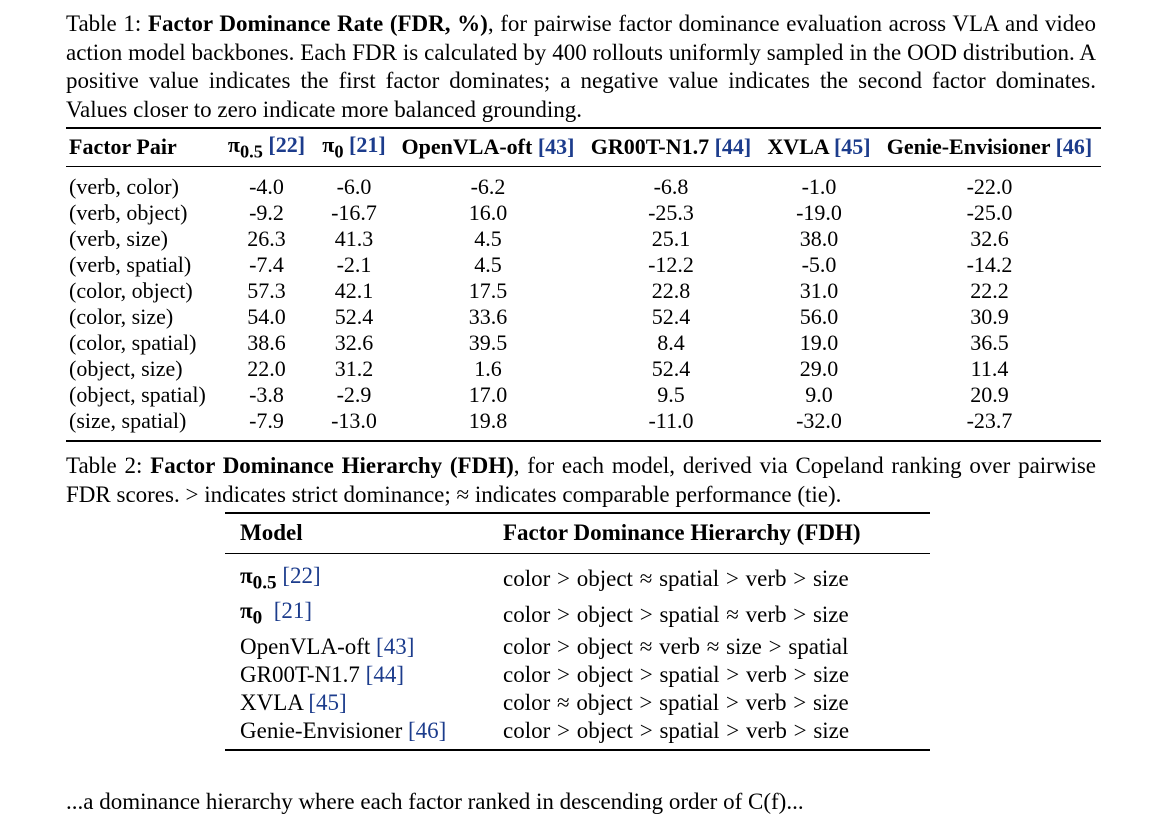 The width and height of the screenshot is (1161, 816). I want to click on table1-caption-title: Factor Dominance Rate (FDR, %), so click(317, 23).